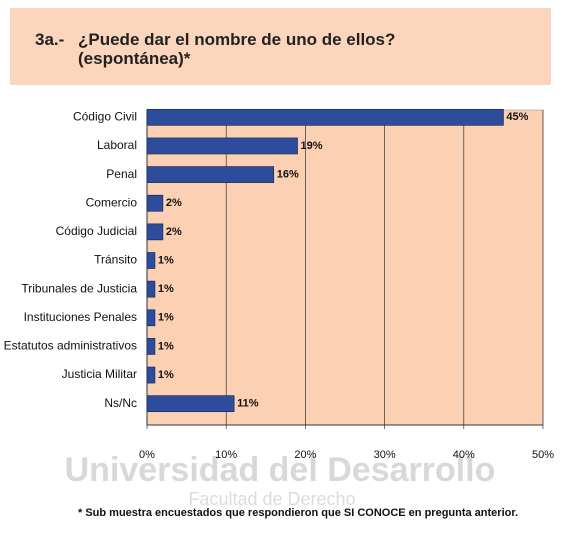 Image resolution: width=561 pixels, height=536 pixels. I want to click on watermark: Universidad del Desarrollo, so click(280, 470).